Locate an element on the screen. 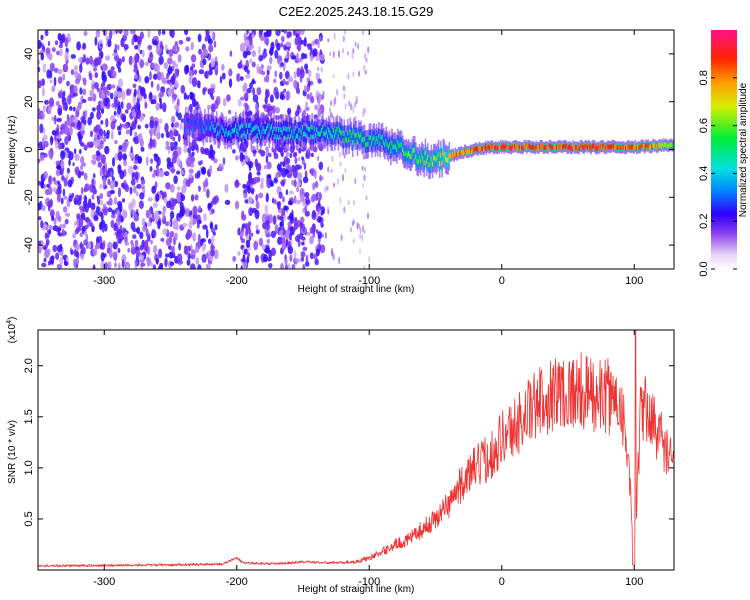 The width and height of the screenshot is (750, 600). y-scale-factor-label: (x10 is located at coordinates (12, 333).